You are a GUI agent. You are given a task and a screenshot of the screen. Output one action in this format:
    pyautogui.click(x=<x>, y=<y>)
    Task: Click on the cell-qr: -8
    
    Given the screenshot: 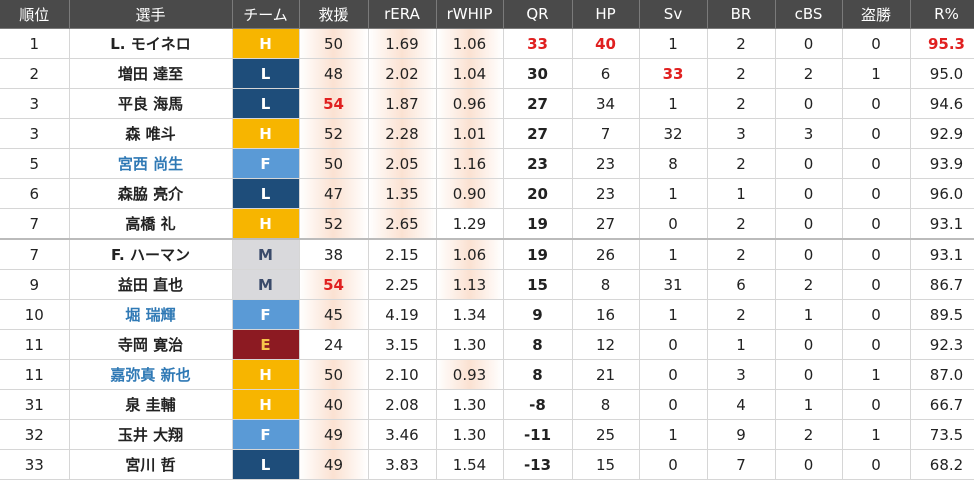 What is the action you would take?
    pyautogui.click(x=538, y=404)
    